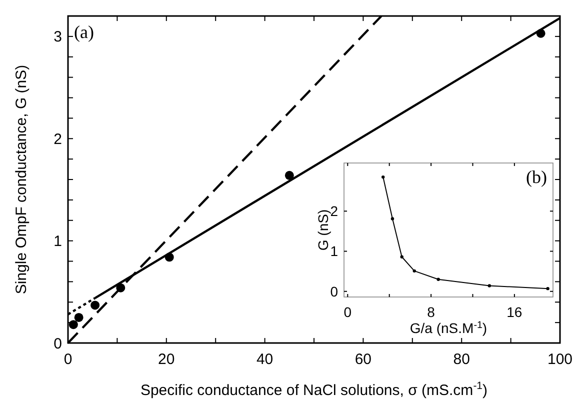 This screenshot has height=414, width=578. Describe the element at coordinates (449, 328) in the screenshot. I see `x-axis-title: G/a (nS.M$^{-1}$)` at that location.